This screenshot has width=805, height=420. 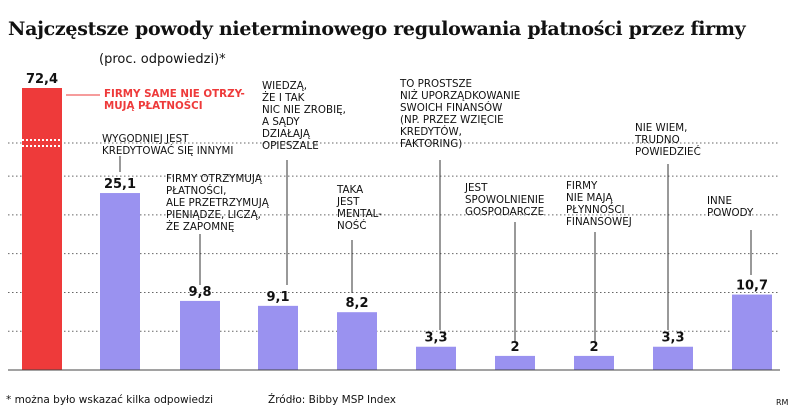 What do you see at coordinates (782, 402) in the screenshot?
I see `credit: RM` at bounding box center [782, 402].